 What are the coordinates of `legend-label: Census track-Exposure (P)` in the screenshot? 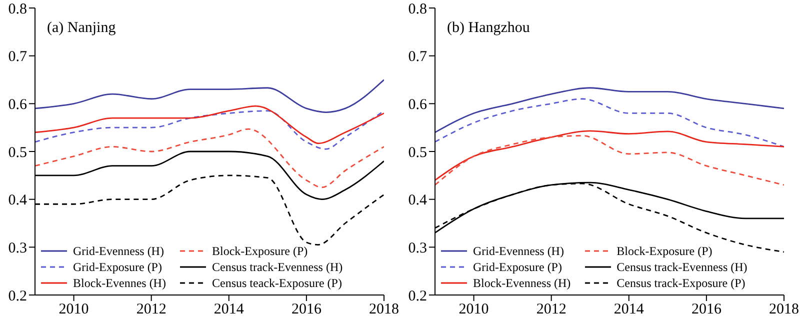 It's located at (681, 283).